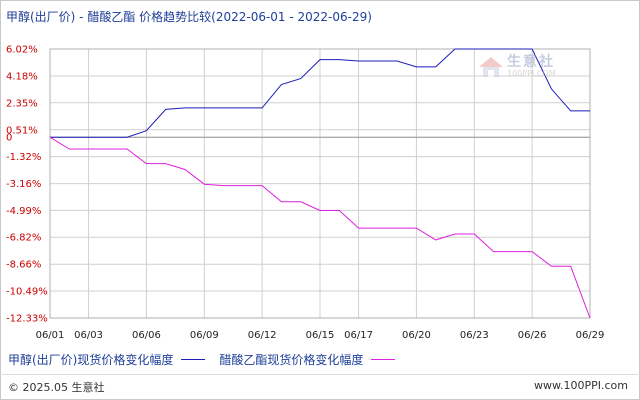  What do you see at coordinates (22, 103) in the screenshot?
I see `y-tick-label: 2.35%` at bounding box center [22, 103].